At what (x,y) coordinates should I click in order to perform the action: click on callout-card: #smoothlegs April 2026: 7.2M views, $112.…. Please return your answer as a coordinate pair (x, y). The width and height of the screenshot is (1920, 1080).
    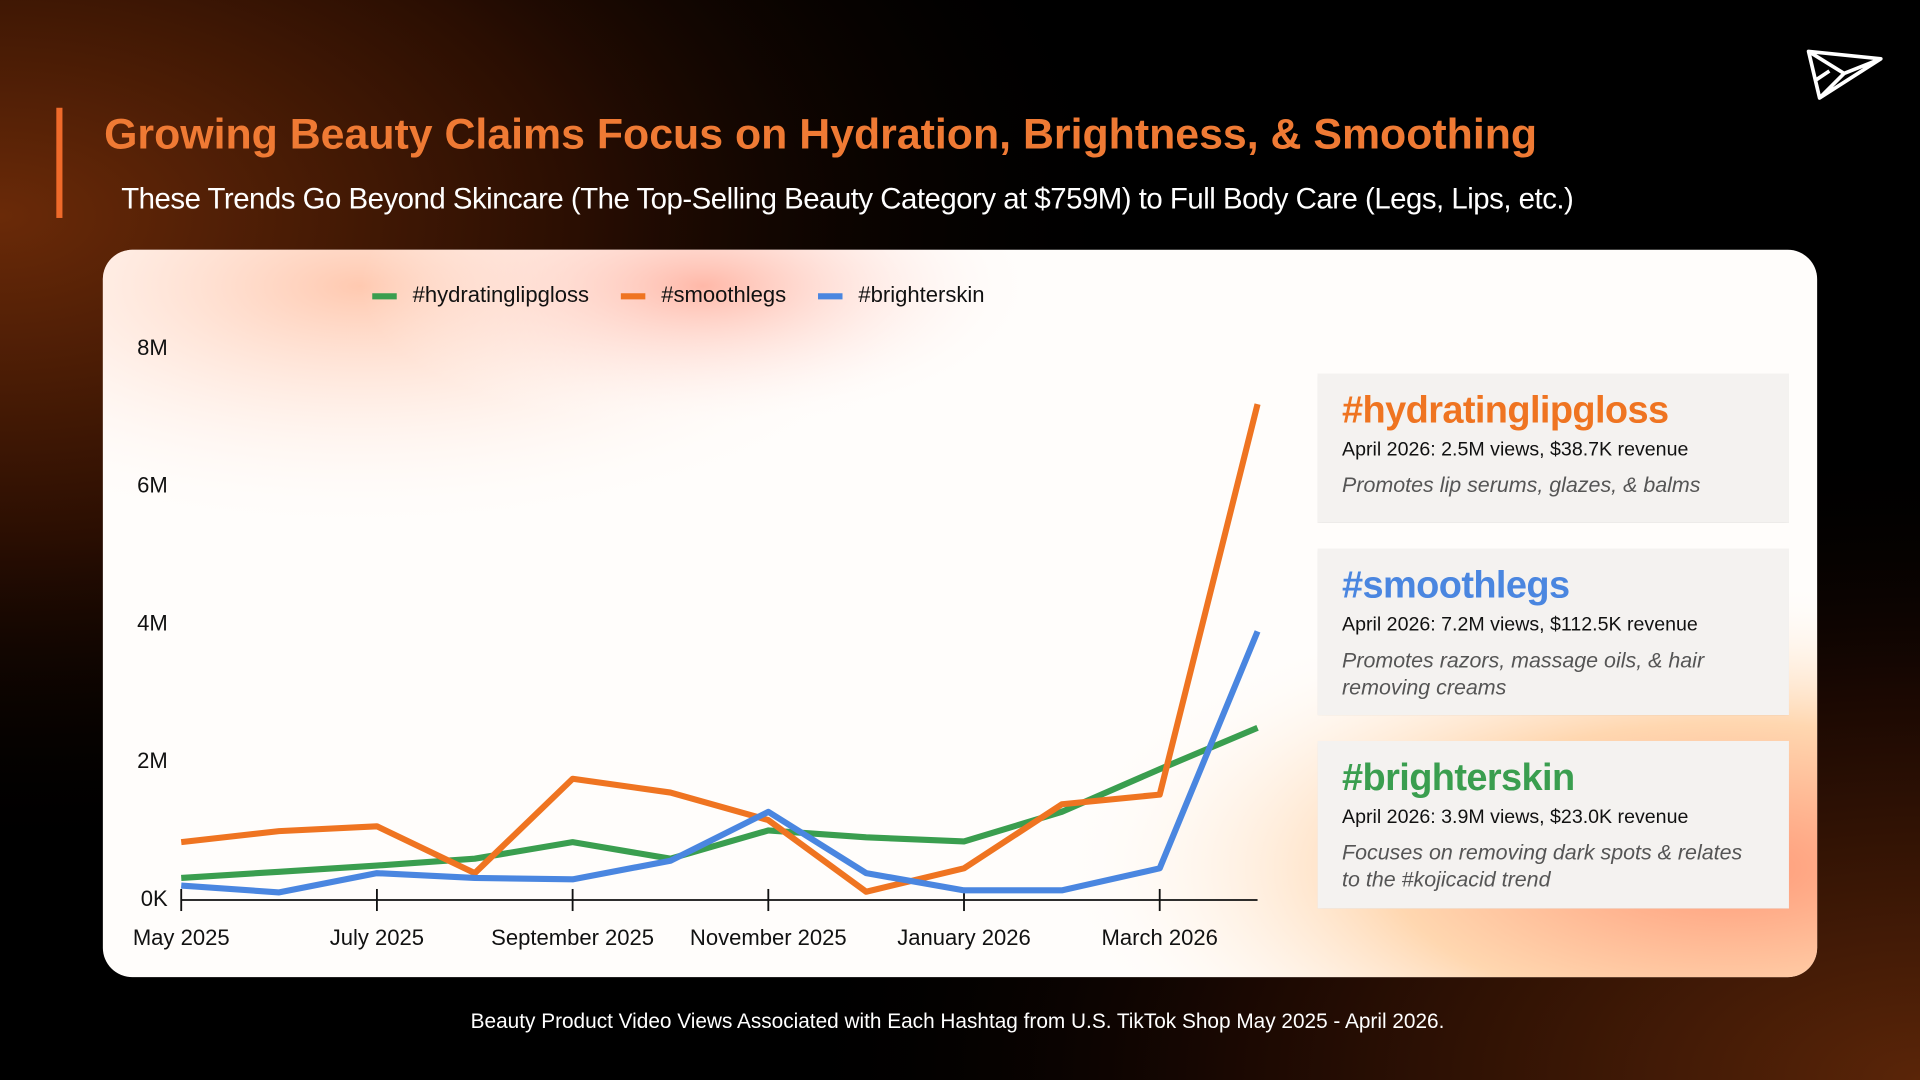
    Looking at the image, I should click on (1553, 632).